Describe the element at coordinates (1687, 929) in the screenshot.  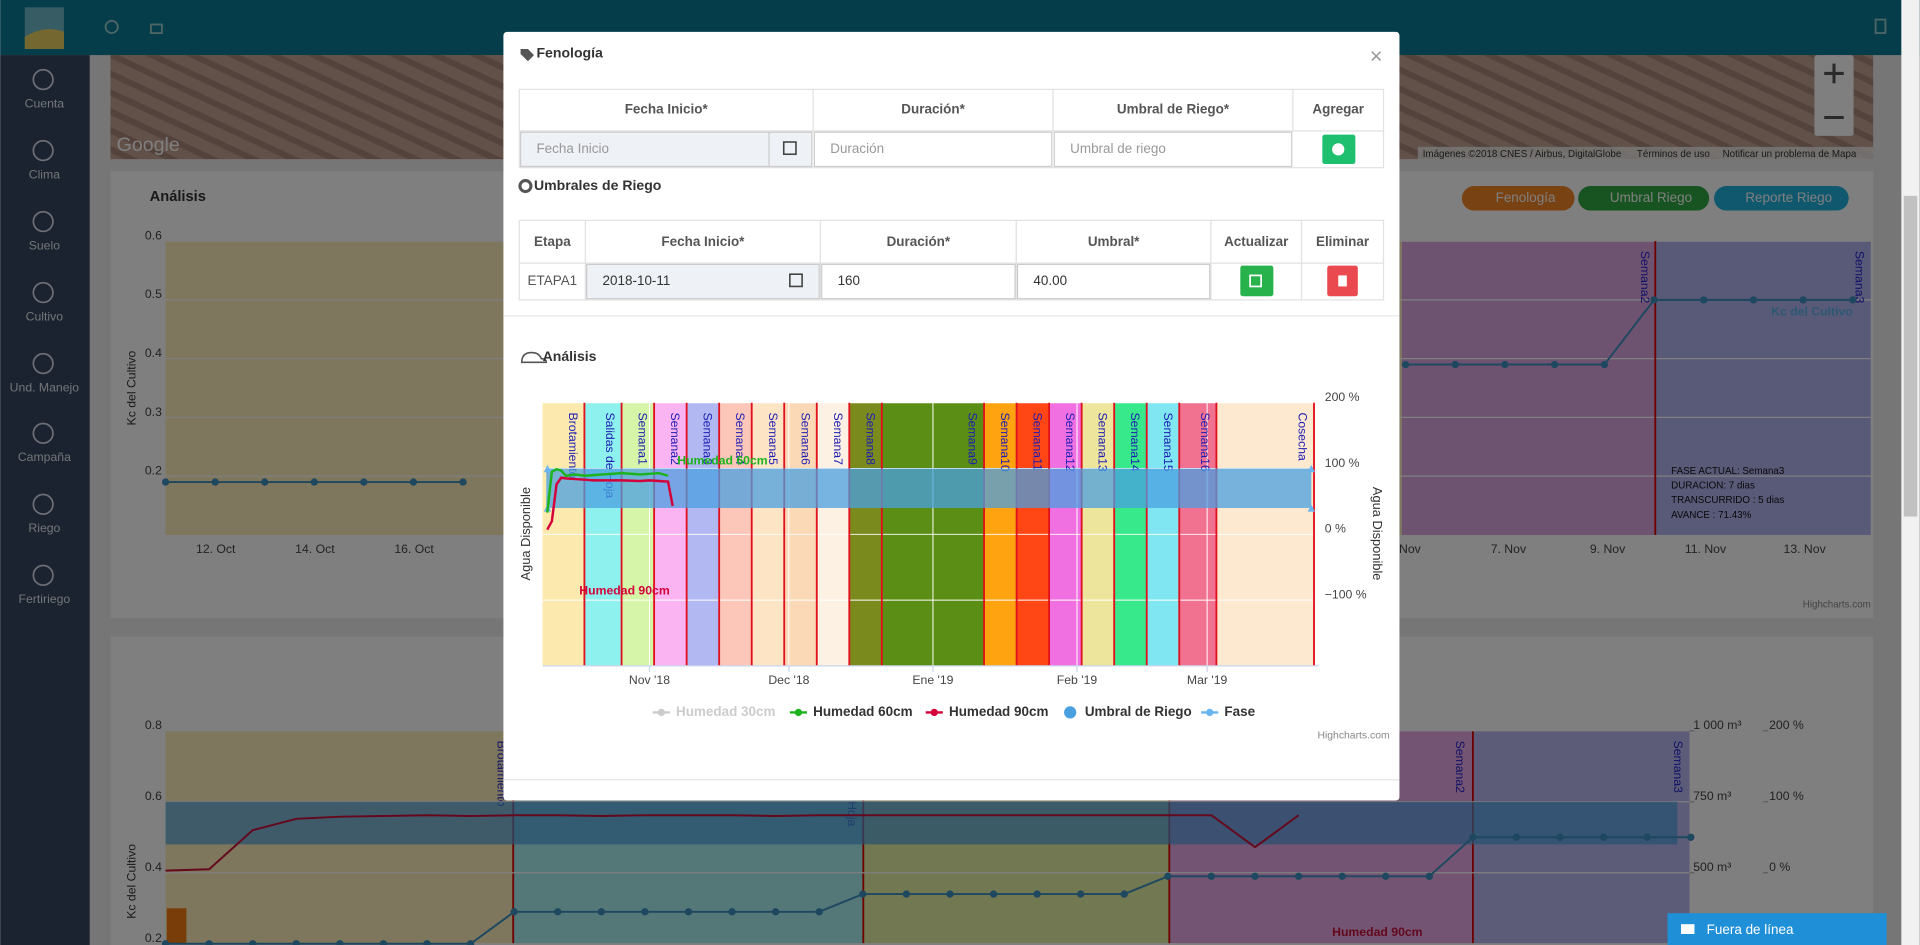
I see `mail-icon` at that location.